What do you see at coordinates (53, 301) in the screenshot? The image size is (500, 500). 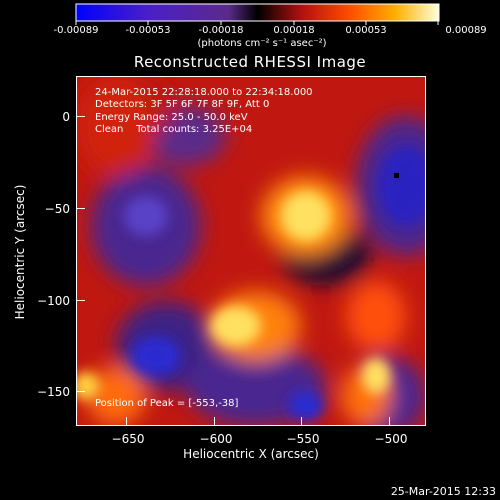 I see `y-tick-label: −100` at bounding box center [53, 301].